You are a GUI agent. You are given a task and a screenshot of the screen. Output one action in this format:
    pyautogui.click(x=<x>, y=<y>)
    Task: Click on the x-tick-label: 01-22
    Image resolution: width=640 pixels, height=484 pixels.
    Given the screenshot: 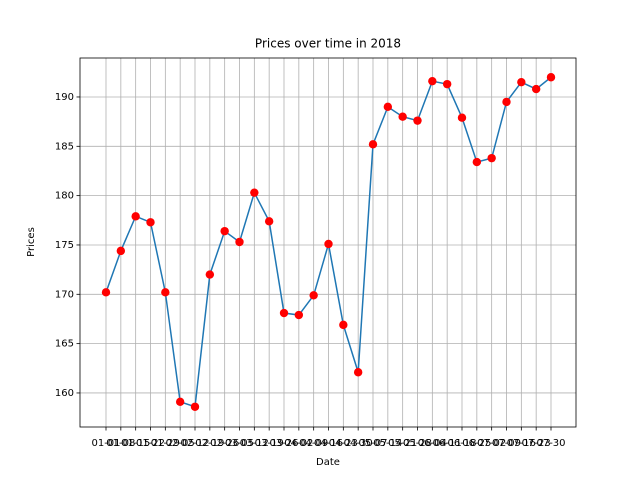 What is the action you would take?
    pyautogui.click(x=150, y=443)
    